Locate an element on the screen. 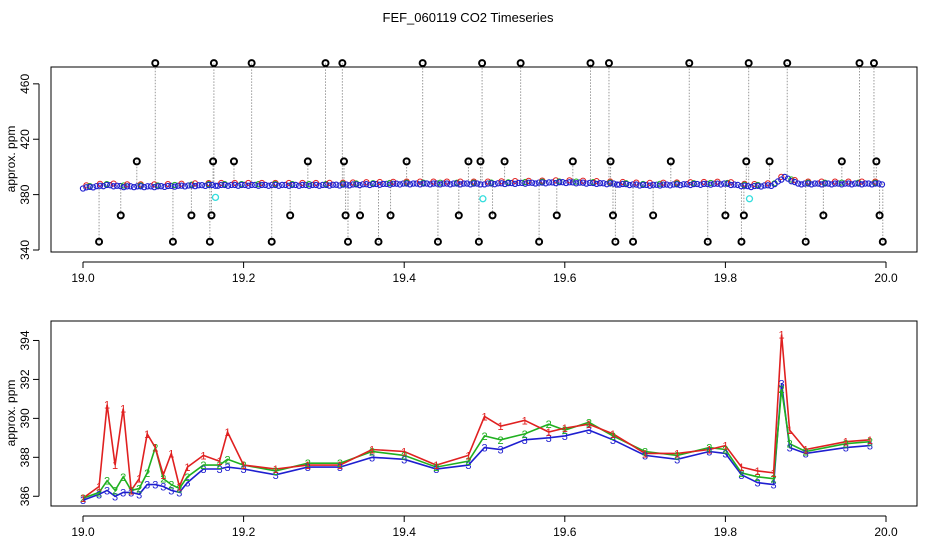 Image resolution: width=936 pixels, height=540 pixels. flagged-point is located at coordinates (483, 199).